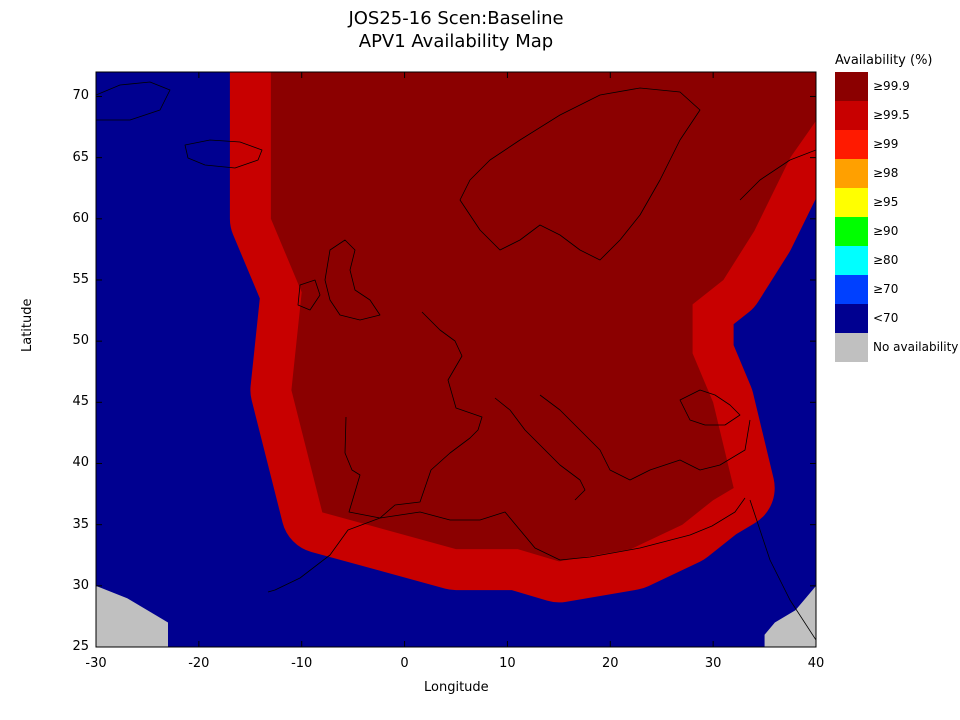  What do you see at coordinates (80, 157) in the screenshot?
I see `y-tick-label: 65` at bounding box center [80, 157].